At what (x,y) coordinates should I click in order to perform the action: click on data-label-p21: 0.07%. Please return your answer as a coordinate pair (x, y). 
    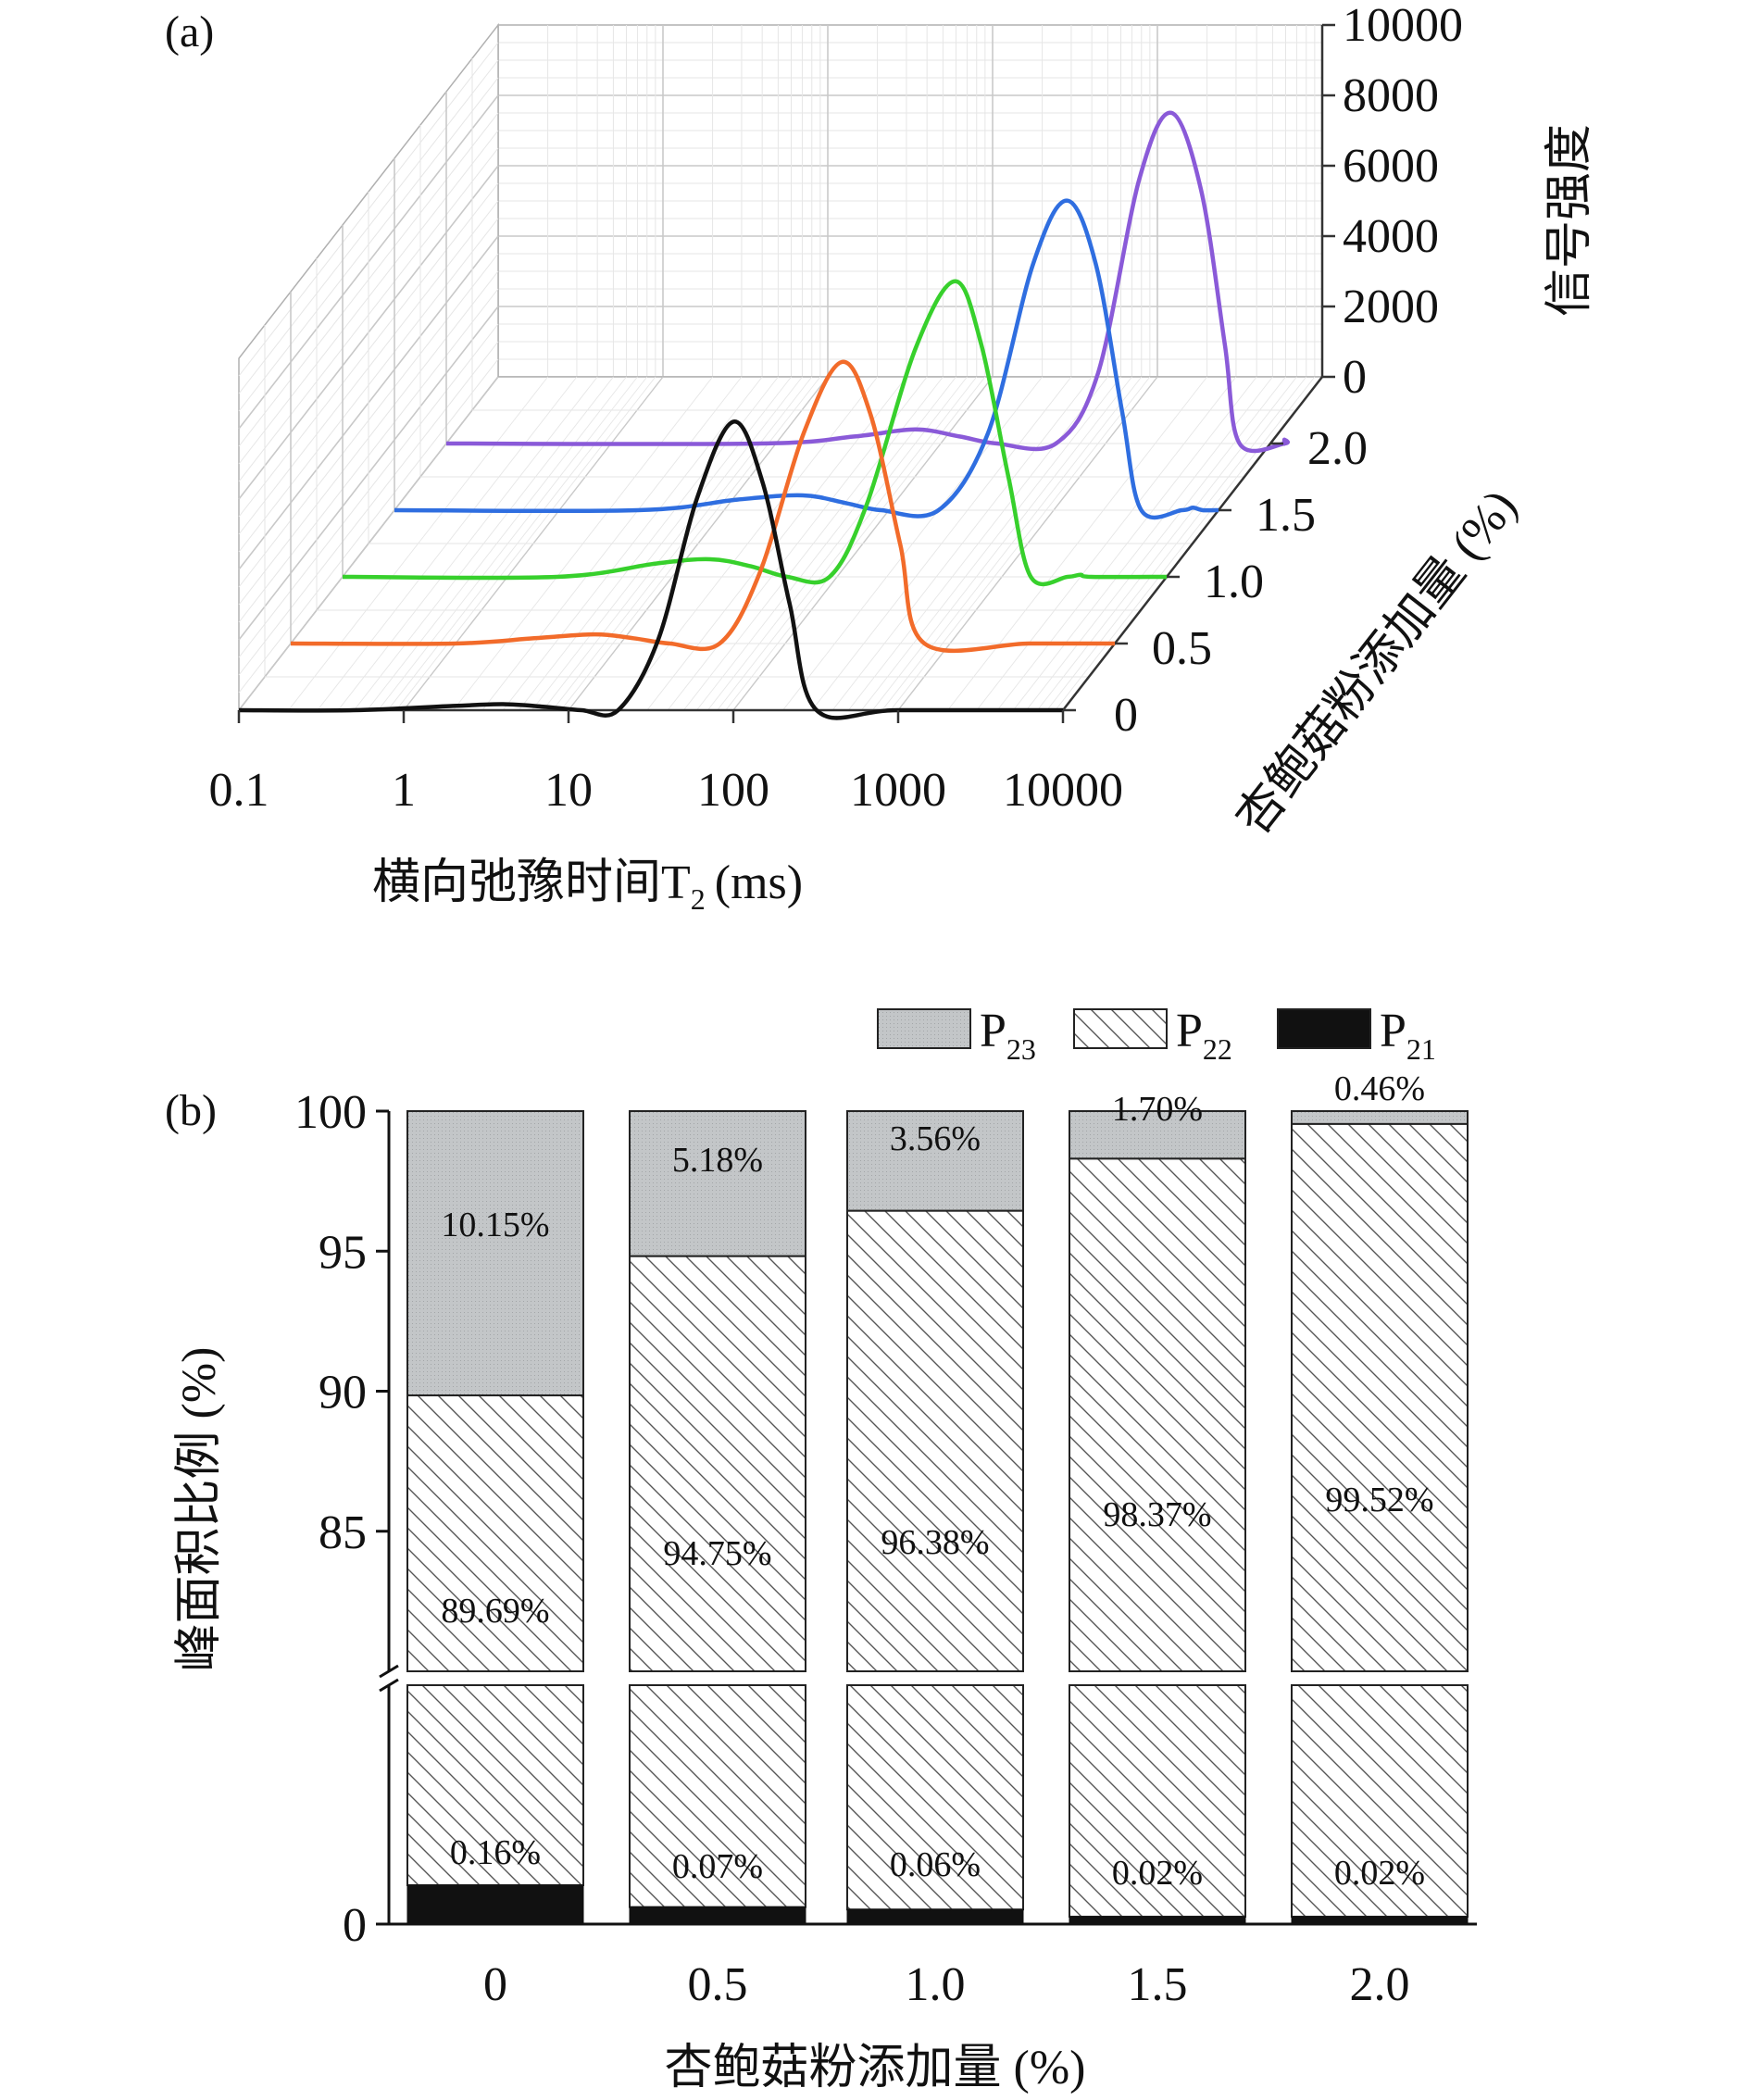
    Looking at the image, I should click on (718, 1867).